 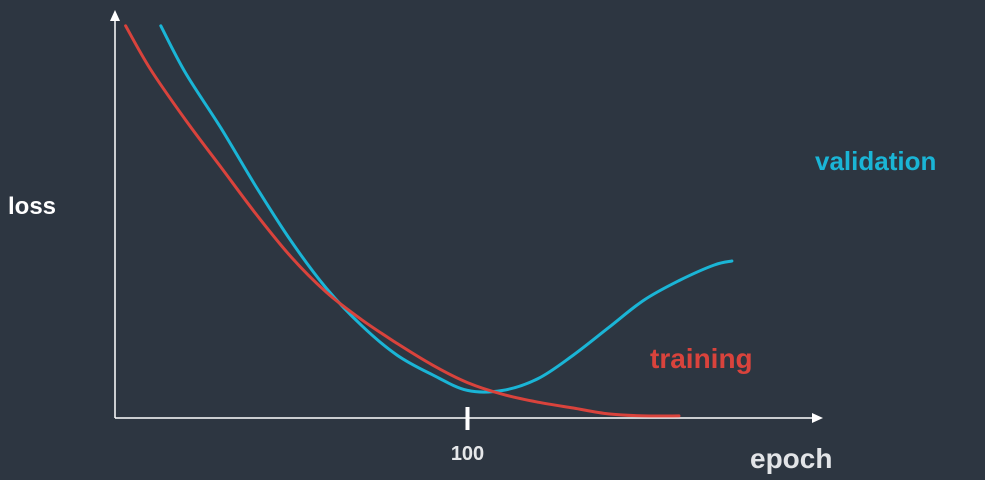 I want to click on x-axis-label: epoch, so click(x=791, y=458).